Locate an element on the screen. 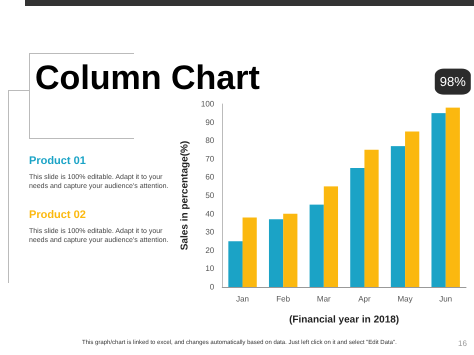  x-tick-label: Feb is located at coordinates (283, 299).